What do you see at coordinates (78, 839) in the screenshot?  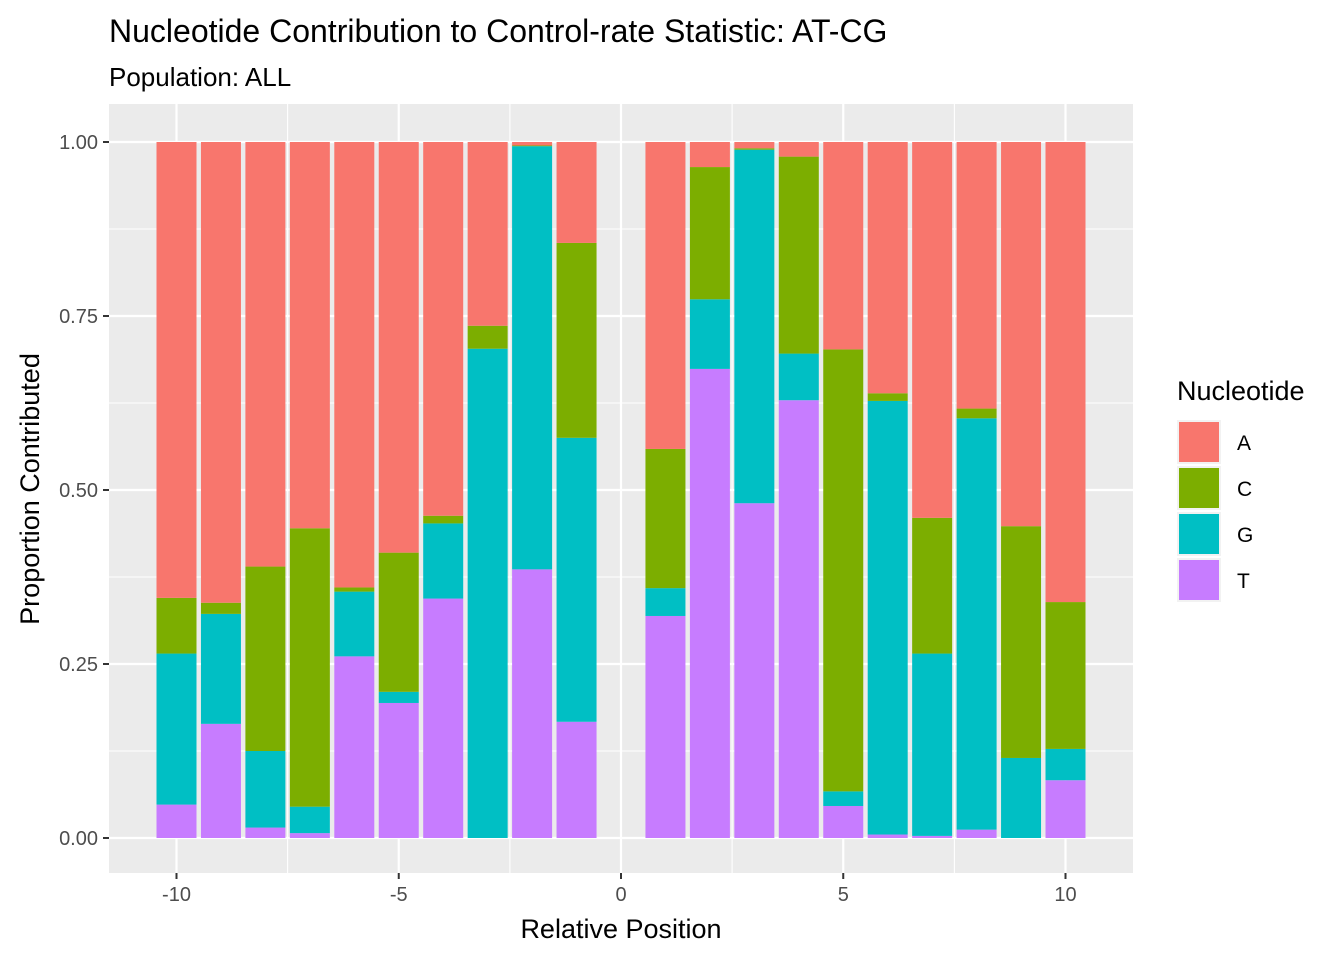 I see `y-tick-label: 0.00` at bounding box center [78, 839].